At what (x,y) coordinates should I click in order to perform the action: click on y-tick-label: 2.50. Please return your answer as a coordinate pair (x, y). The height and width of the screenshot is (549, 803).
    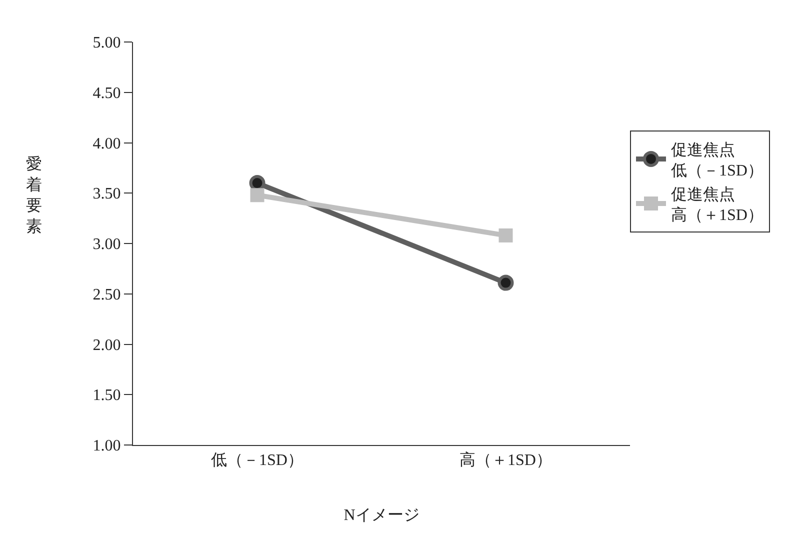
    Looking at the image, I should click on (106, 295).